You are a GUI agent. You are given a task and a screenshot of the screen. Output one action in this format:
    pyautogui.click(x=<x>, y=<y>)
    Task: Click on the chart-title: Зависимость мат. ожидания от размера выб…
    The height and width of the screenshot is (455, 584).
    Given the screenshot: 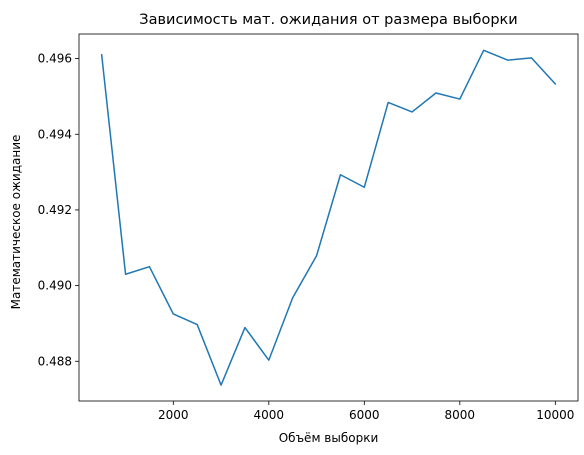 What is the action you would take?
    pyautogui.click(x=328, y=20)
    